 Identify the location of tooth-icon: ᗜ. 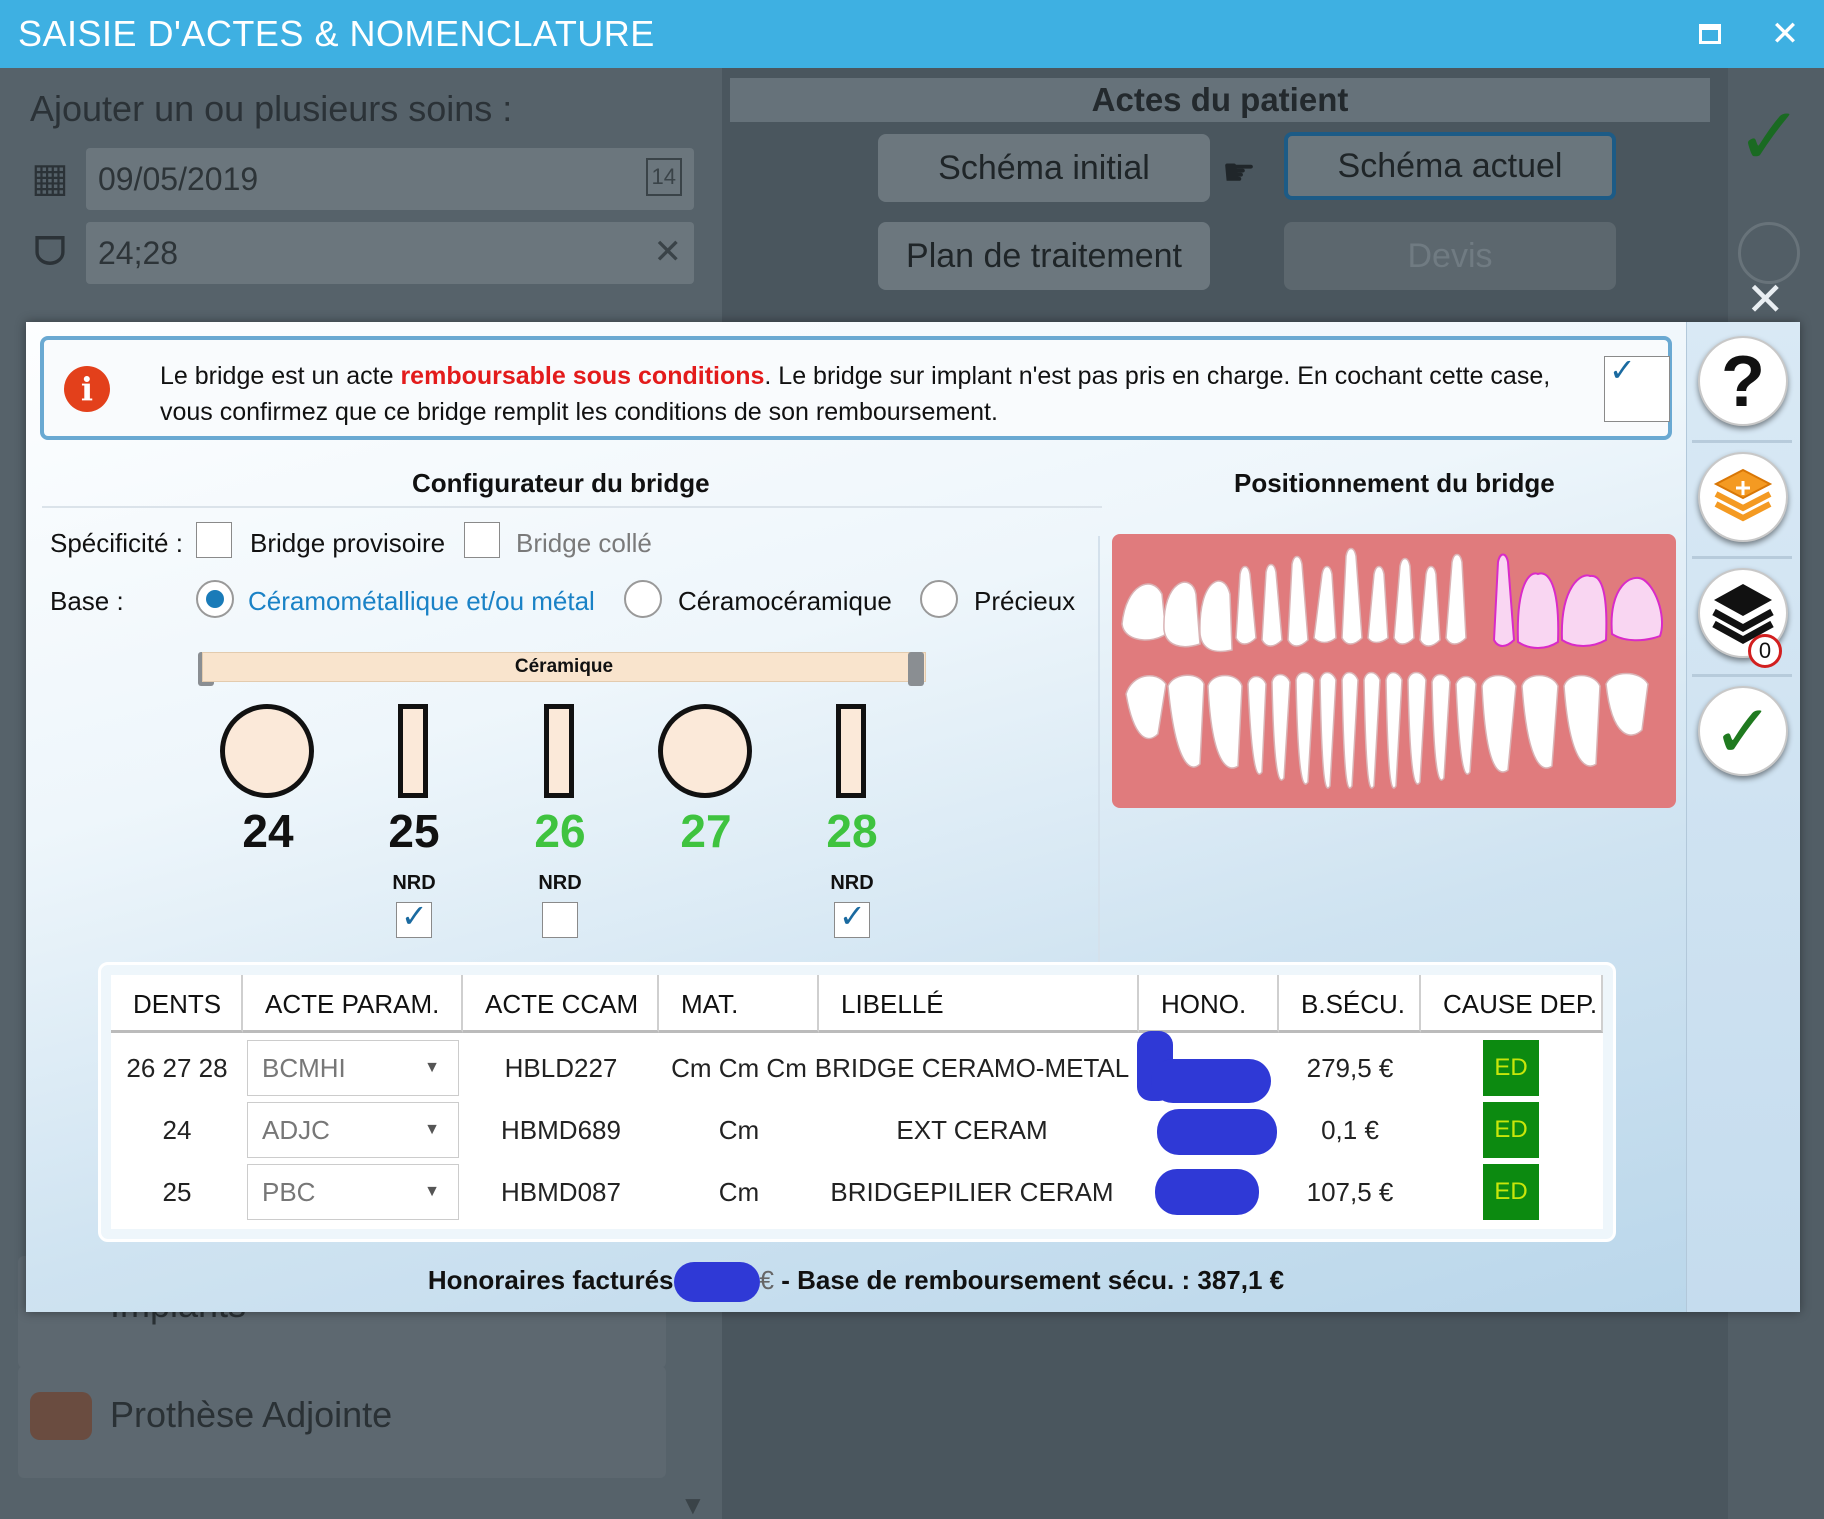
(50, 252).